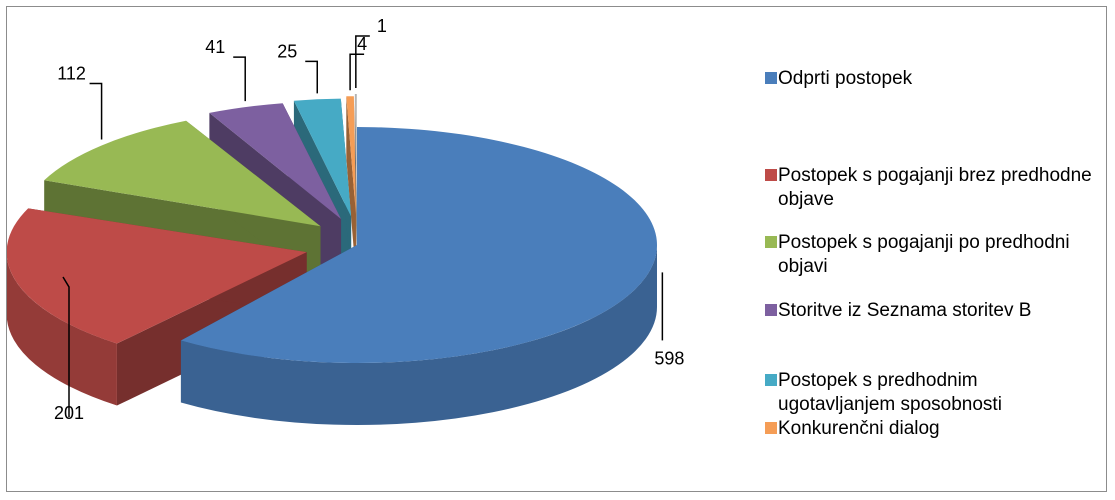 The width and height of the screenshot is (1115, 500). Describe the element at coordinates (845, 78) in the screenshot. I see `legend-label: Odprti postopek` at that location.